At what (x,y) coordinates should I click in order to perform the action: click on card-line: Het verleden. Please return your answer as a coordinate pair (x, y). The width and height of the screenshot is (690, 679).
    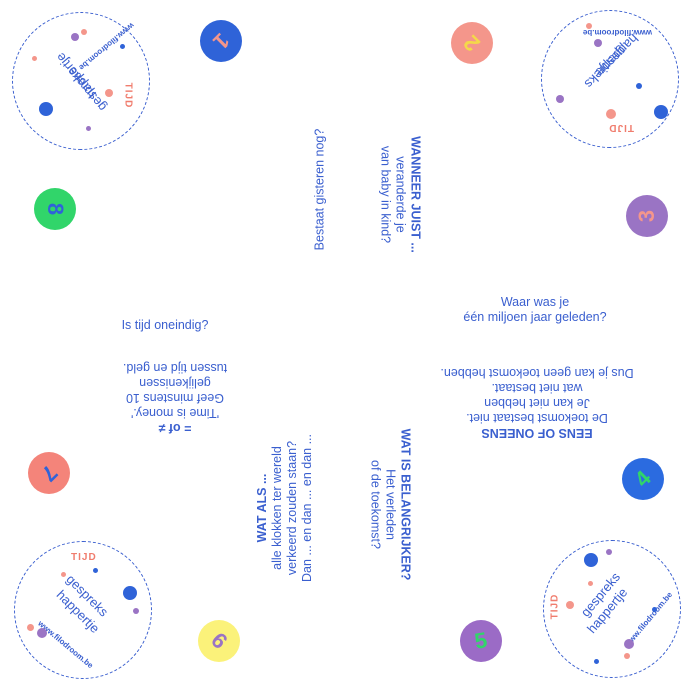
    Looking at the image, I should click on (390, 504).